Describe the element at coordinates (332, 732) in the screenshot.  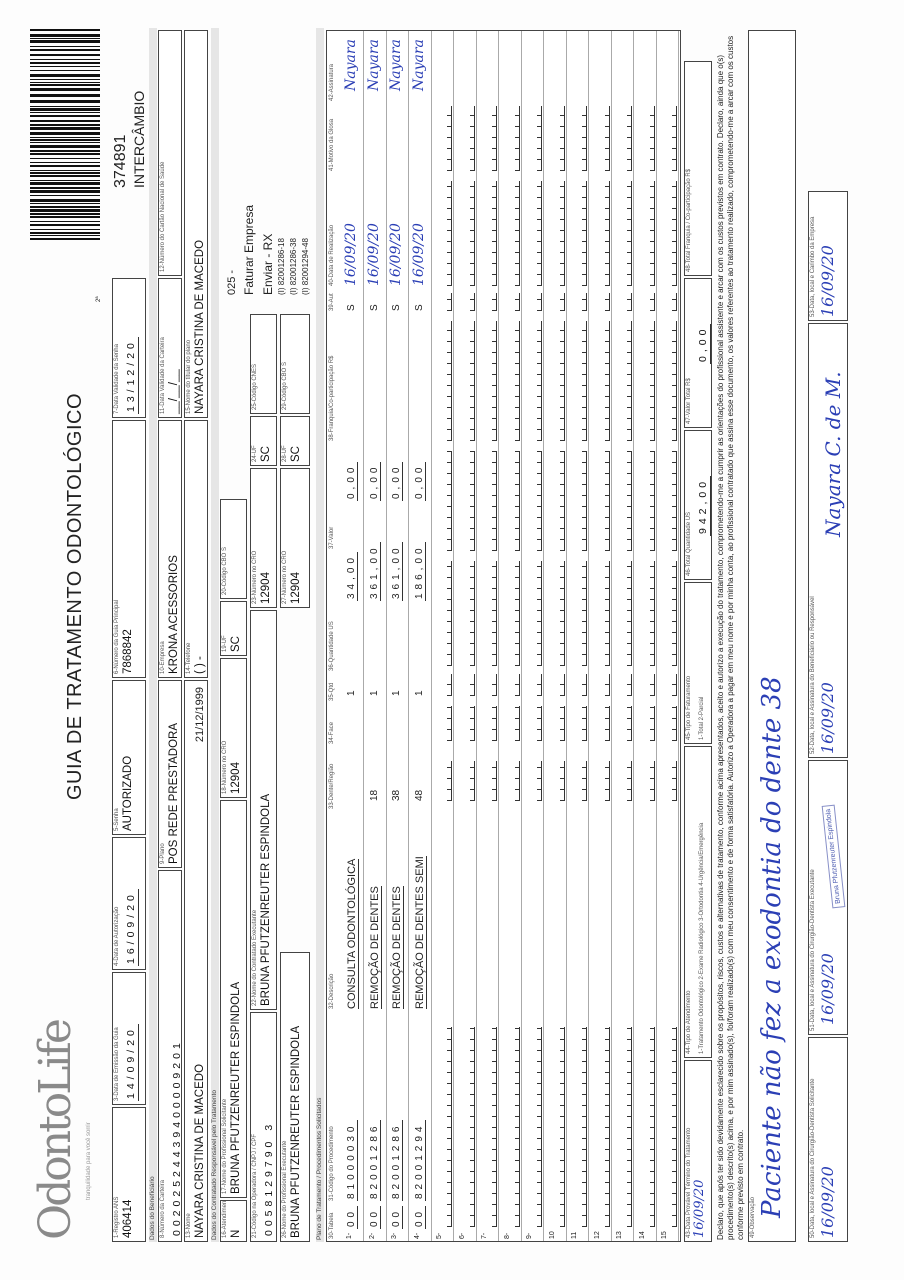
I see `col-face: 34-Face` at that location.